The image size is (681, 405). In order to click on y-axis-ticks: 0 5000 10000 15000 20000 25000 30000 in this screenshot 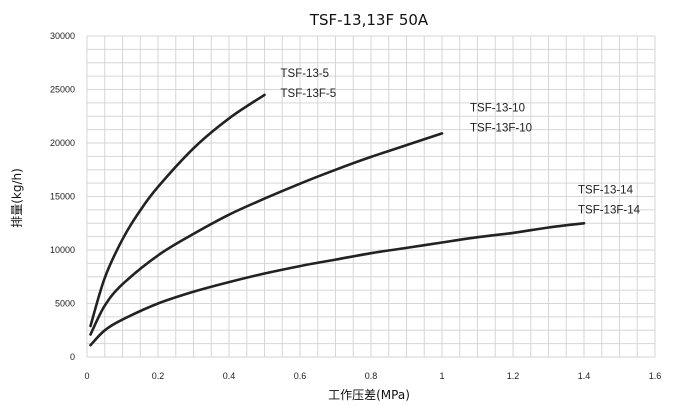, I will do `click(62, 196)`.